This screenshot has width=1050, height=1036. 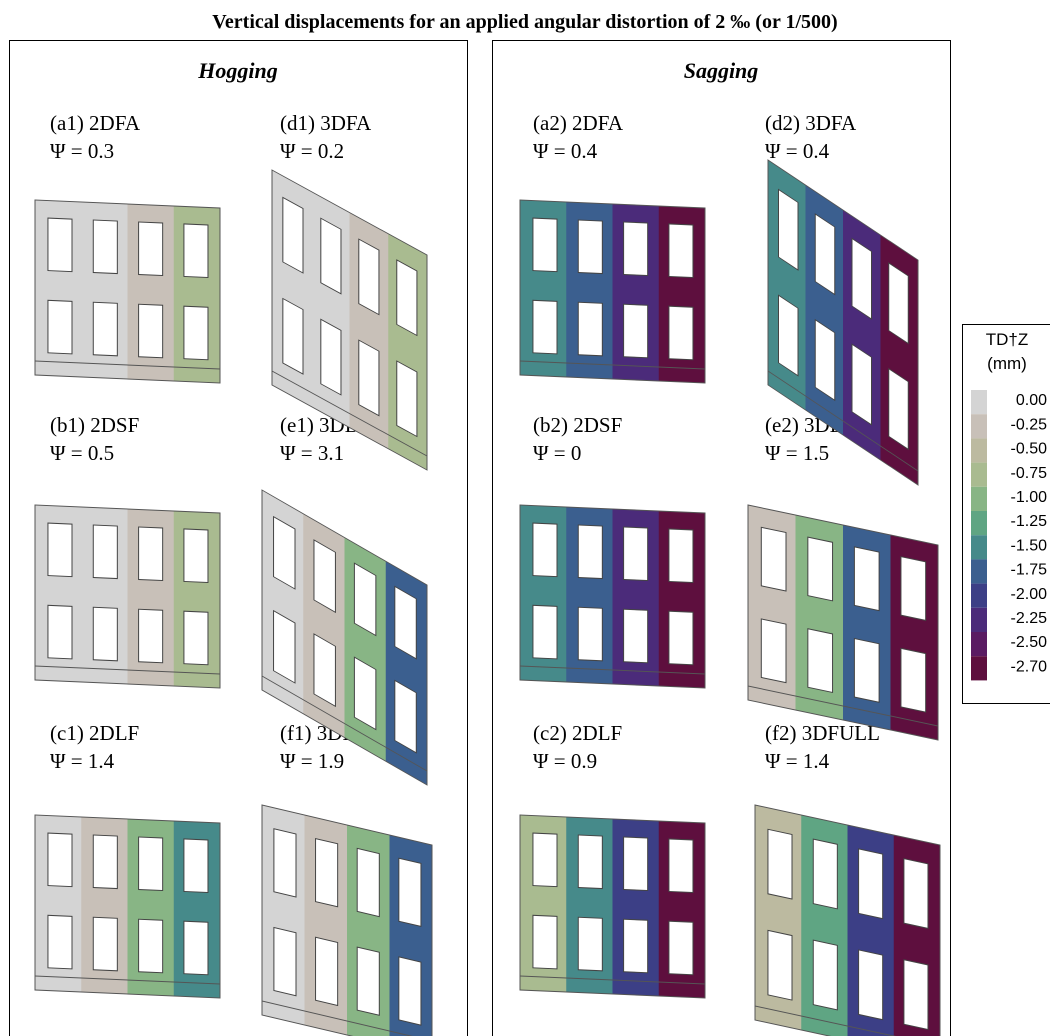 I want to click on psi-value: Ψ = 0.2, so click(x=312, y=151).